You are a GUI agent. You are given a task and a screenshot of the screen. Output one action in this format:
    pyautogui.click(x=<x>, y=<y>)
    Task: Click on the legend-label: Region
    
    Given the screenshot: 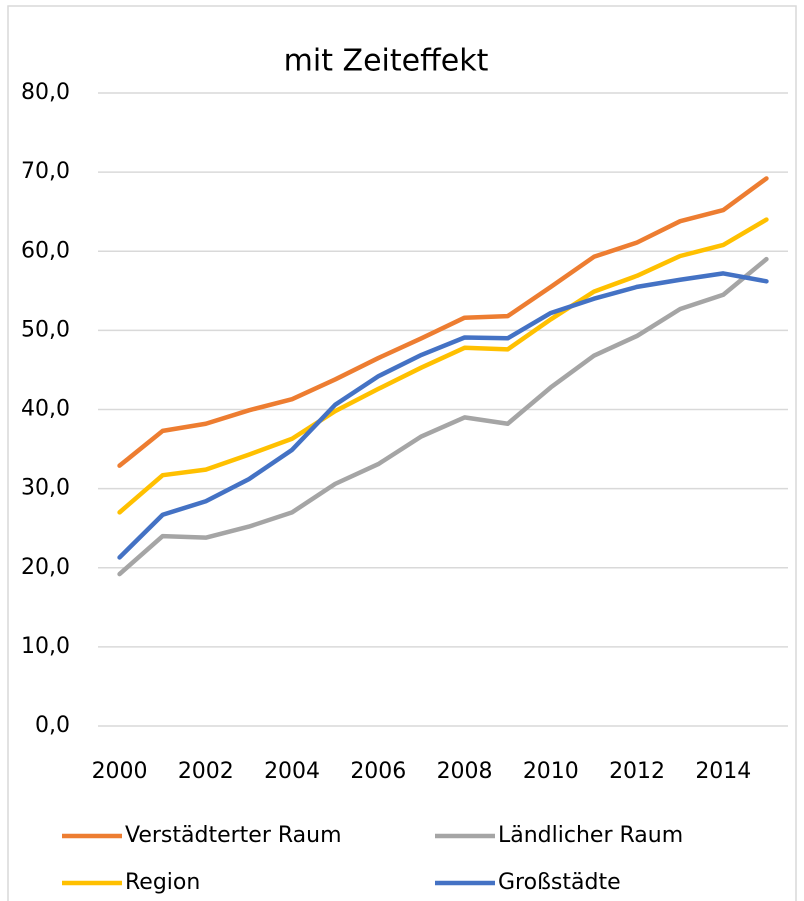 What is the action you would take?
    pyautogui.click(x=162, y=882)
    